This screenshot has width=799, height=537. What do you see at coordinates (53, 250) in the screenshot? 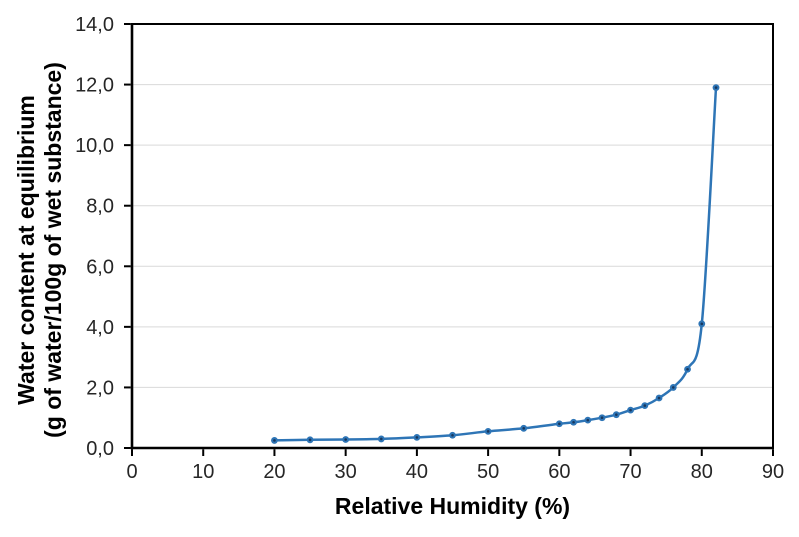
I see `y-axis-title-line2: (g of water/100g of wet substance)` at bounding box center [53, 250].